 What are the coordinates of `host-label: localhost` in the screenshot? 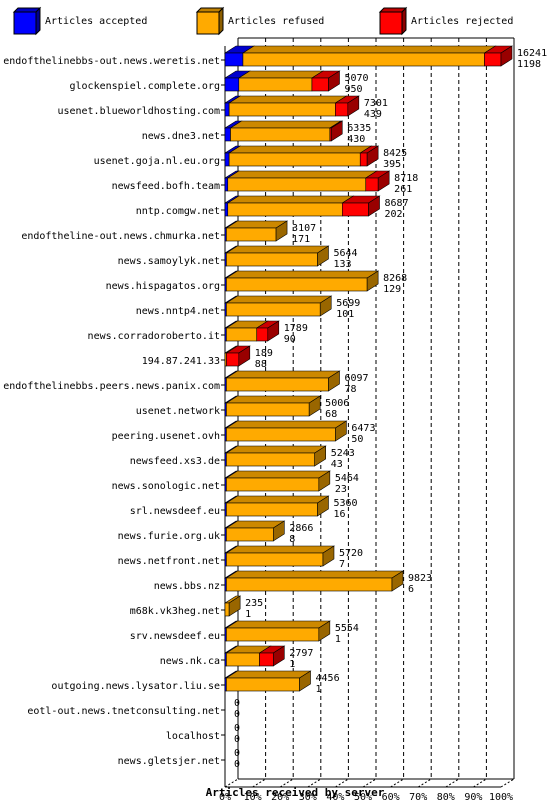 It's located at (193, 736).